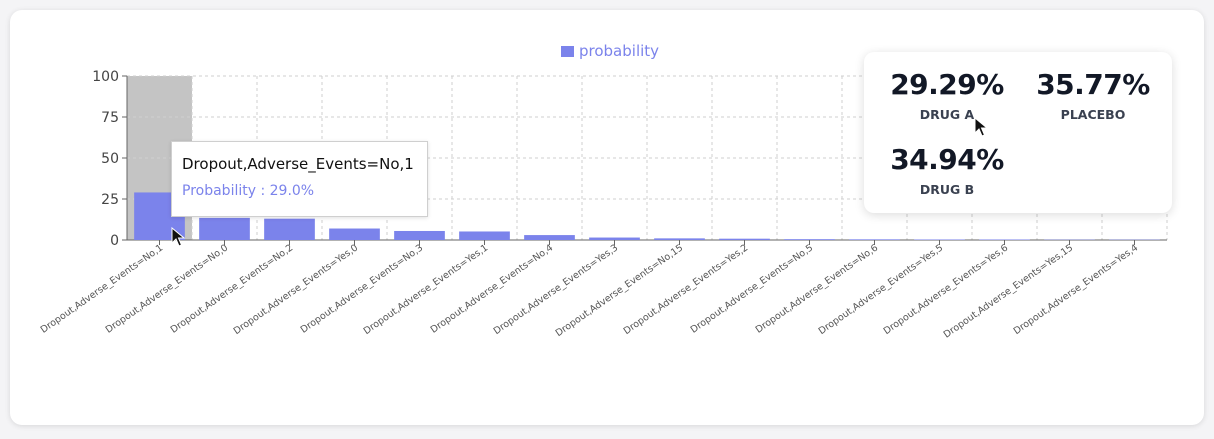 The height and width of the screenshot is (439, 1214). I want to click on y-tick-label: 25, so click(110, 200).